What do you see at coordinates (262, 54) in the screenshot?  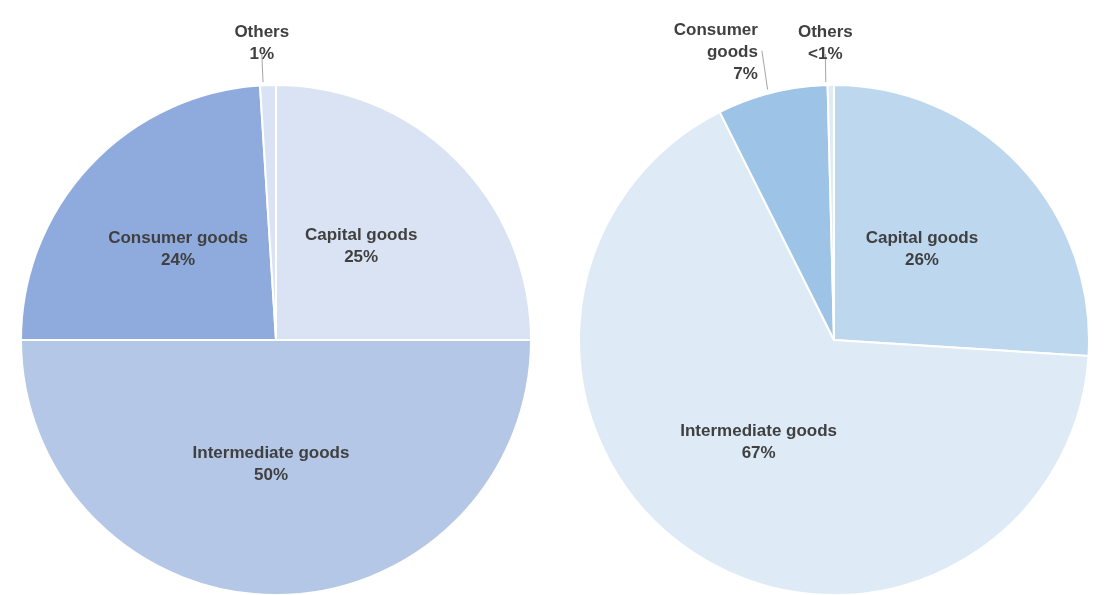 I see `data-label: 1%` at bounding box center [262, 54].